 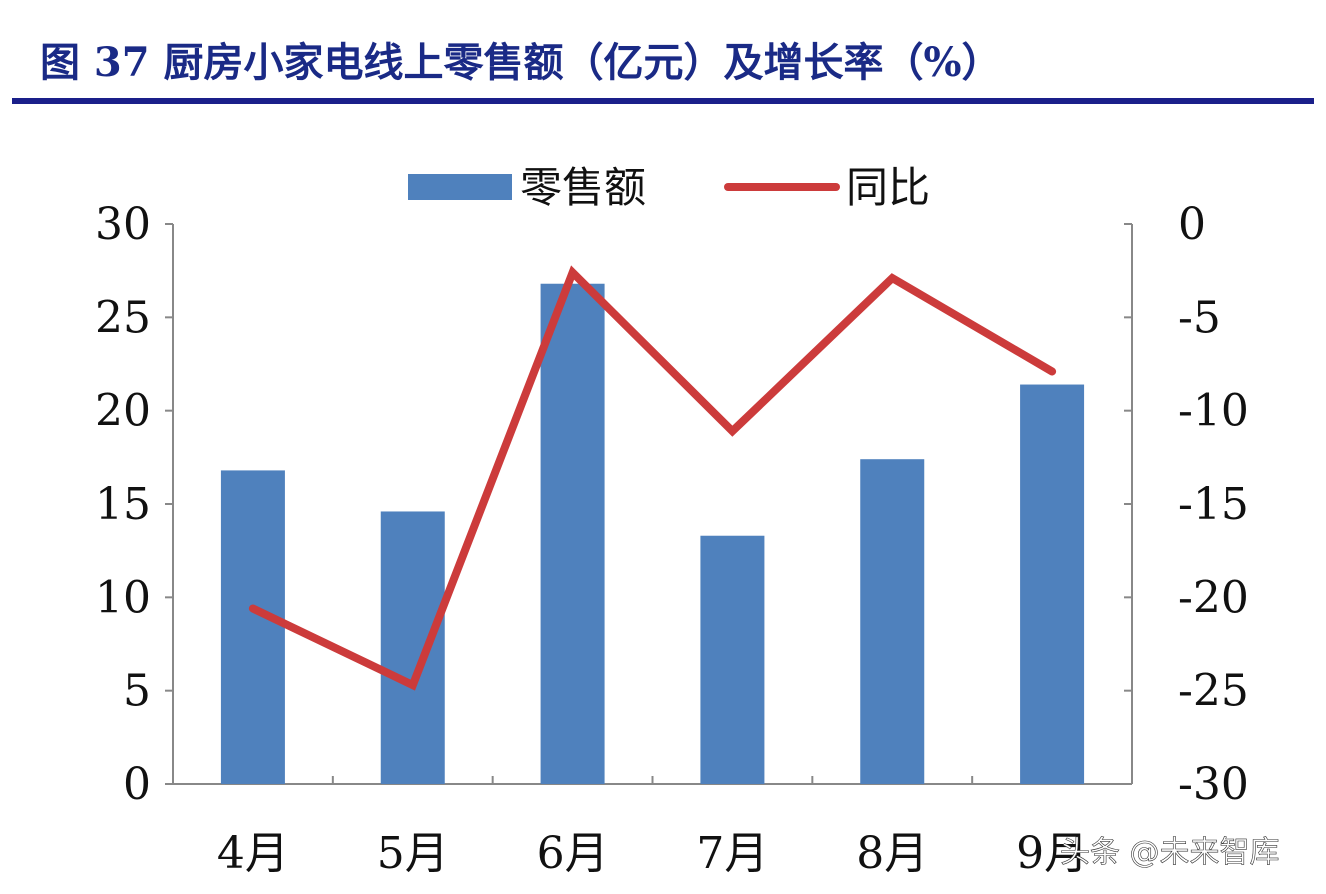 What do you see at coordinates (460, 187) in the screenshot?
I see `legend-swatch-bar` at bounding box center [460, 187].